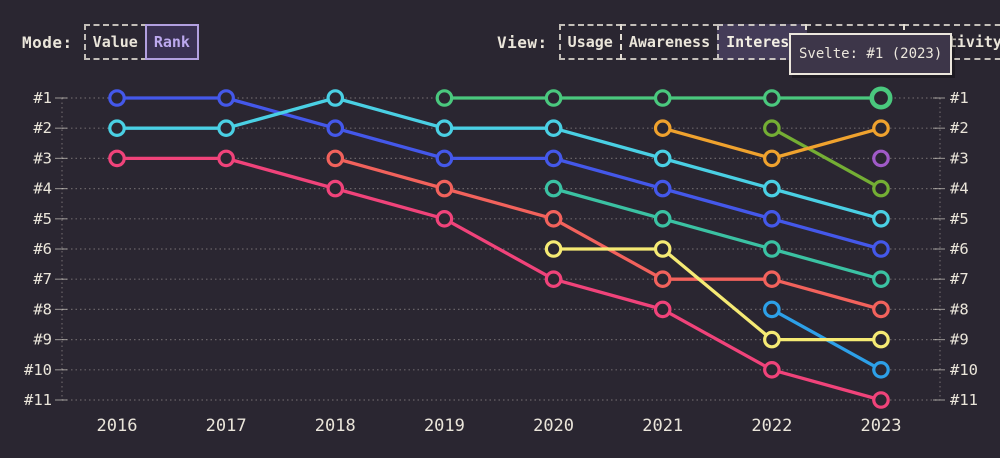 This screenshot has width=1000, height=458. Describe the element at coordinates (226, 158) in the screenshot. I see `data-point-pink-2017` at that location.